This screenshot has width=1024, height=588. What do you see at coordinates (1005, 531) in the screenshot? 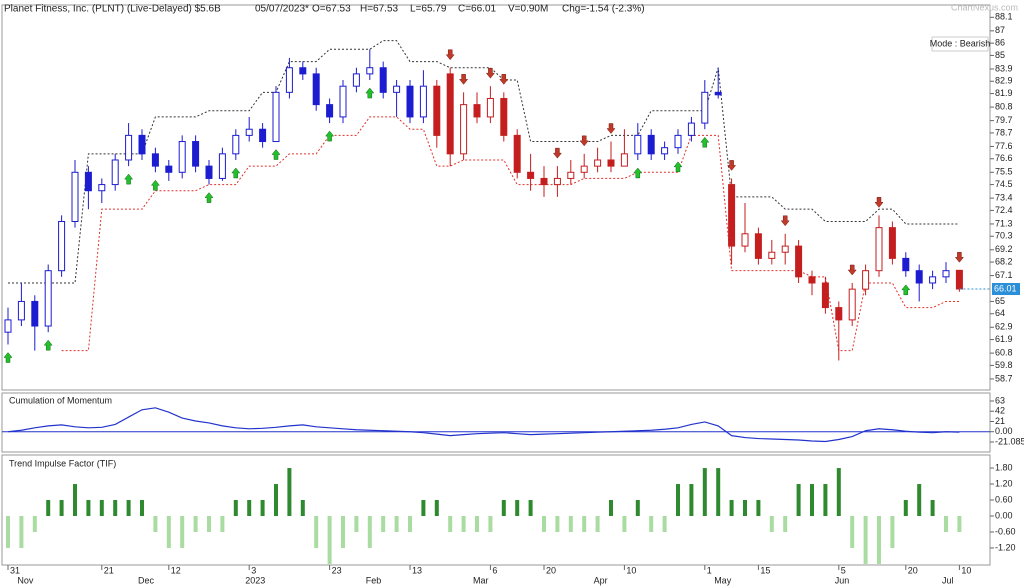
I see `y-tick-label: -0.60` at bounding box center [1005, 531].